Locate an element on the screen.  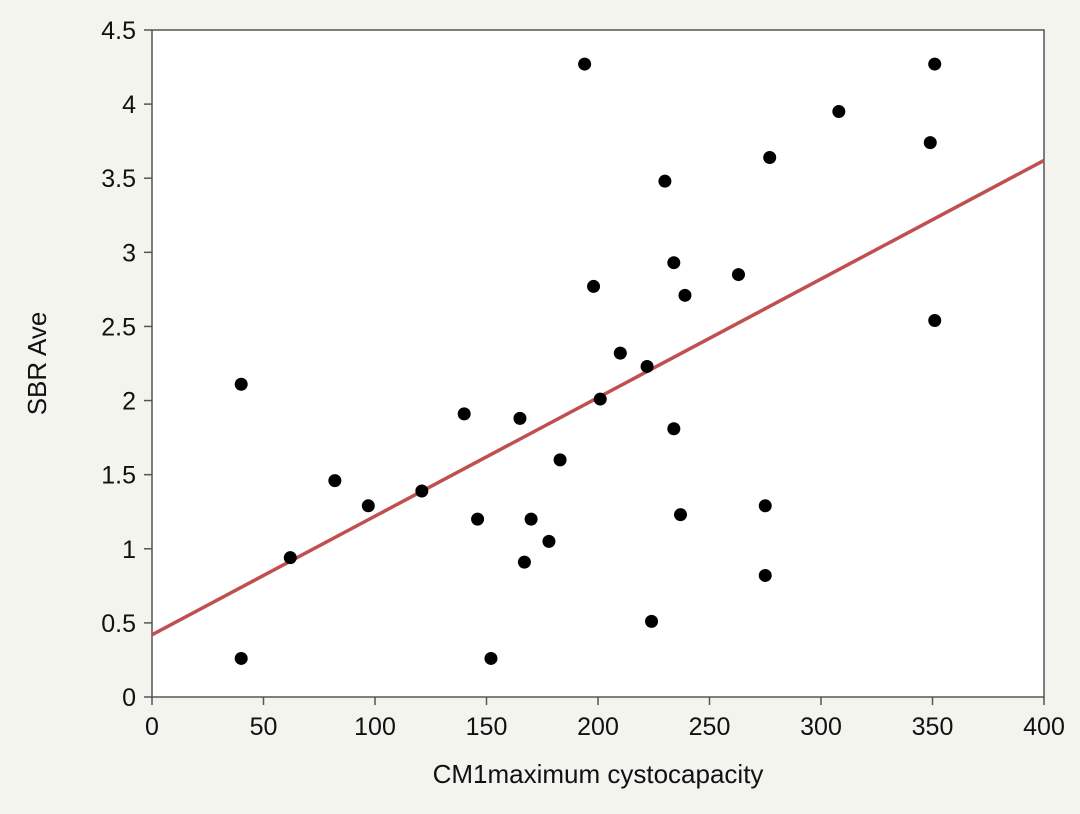
x-axis-ticks: 0 50 100 150 200 250 300 350 400 is located at coordinates (605, 719).